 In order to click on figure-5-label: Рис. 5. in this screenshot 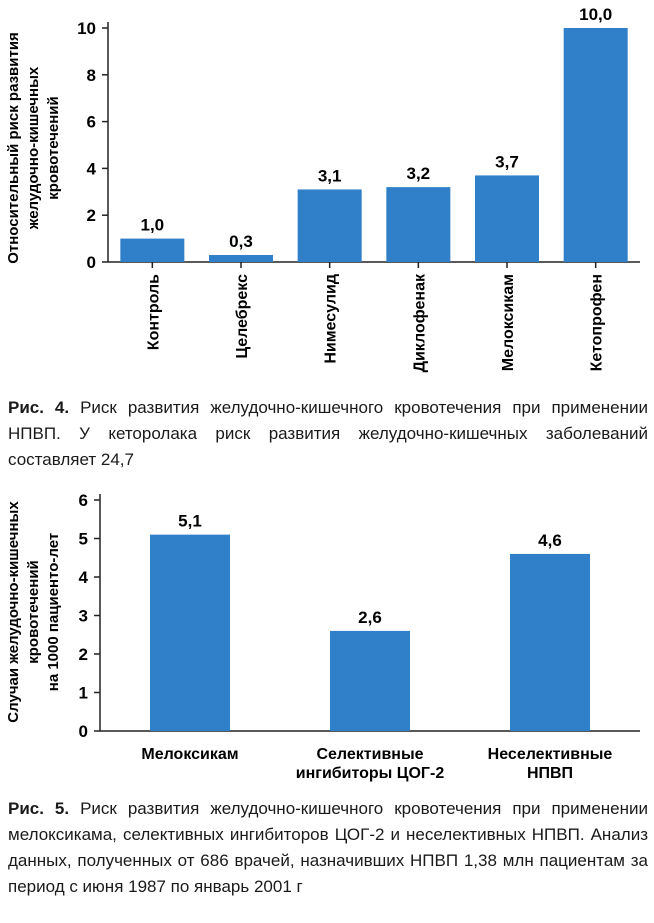, I will do `click(39, 808)`.